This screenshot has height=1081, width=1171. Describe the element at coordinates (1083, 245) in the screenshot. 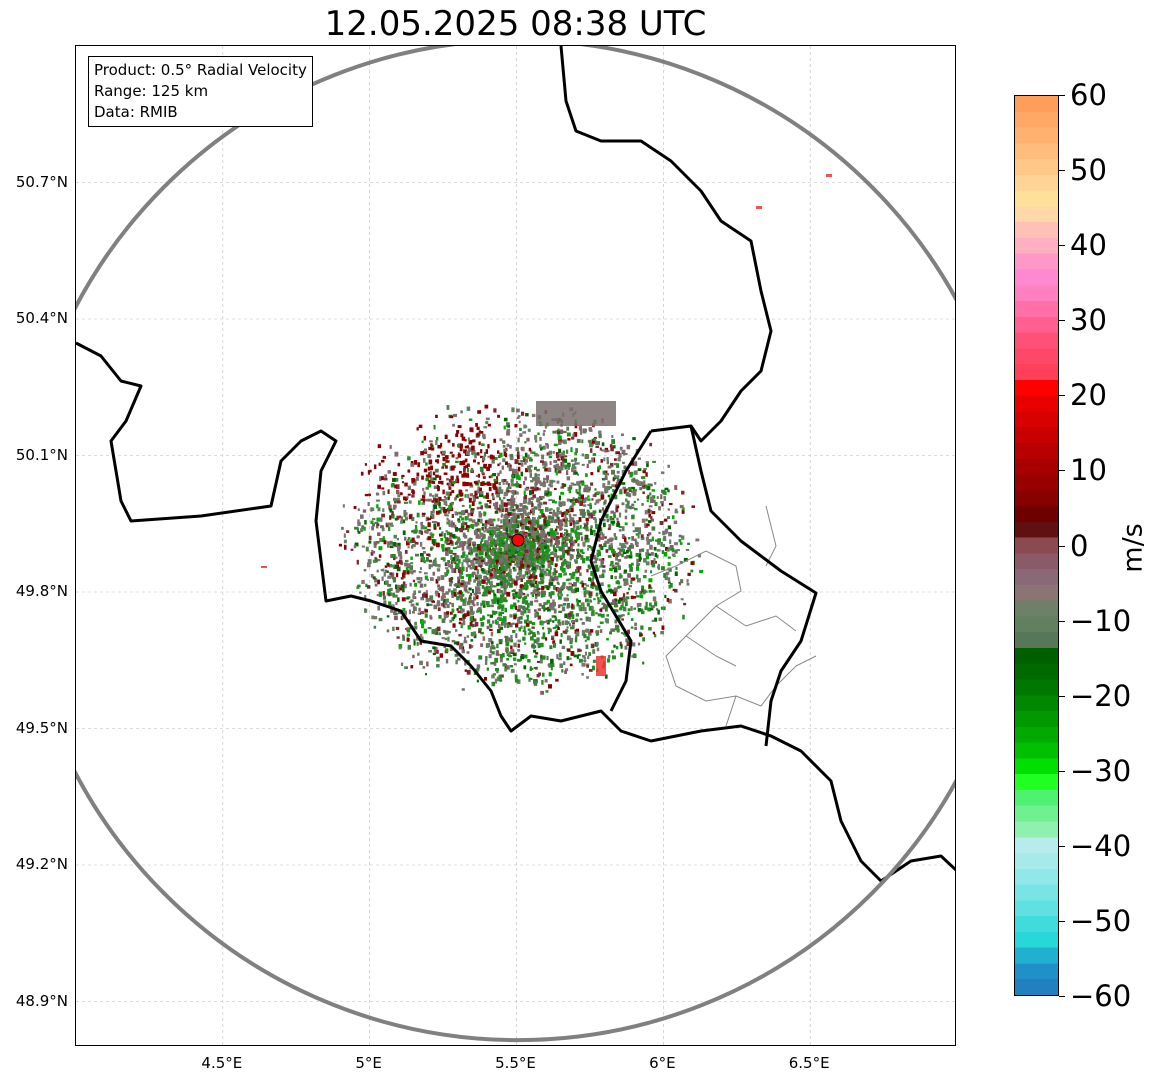

I see `colorbar-tick: 40` at that location.